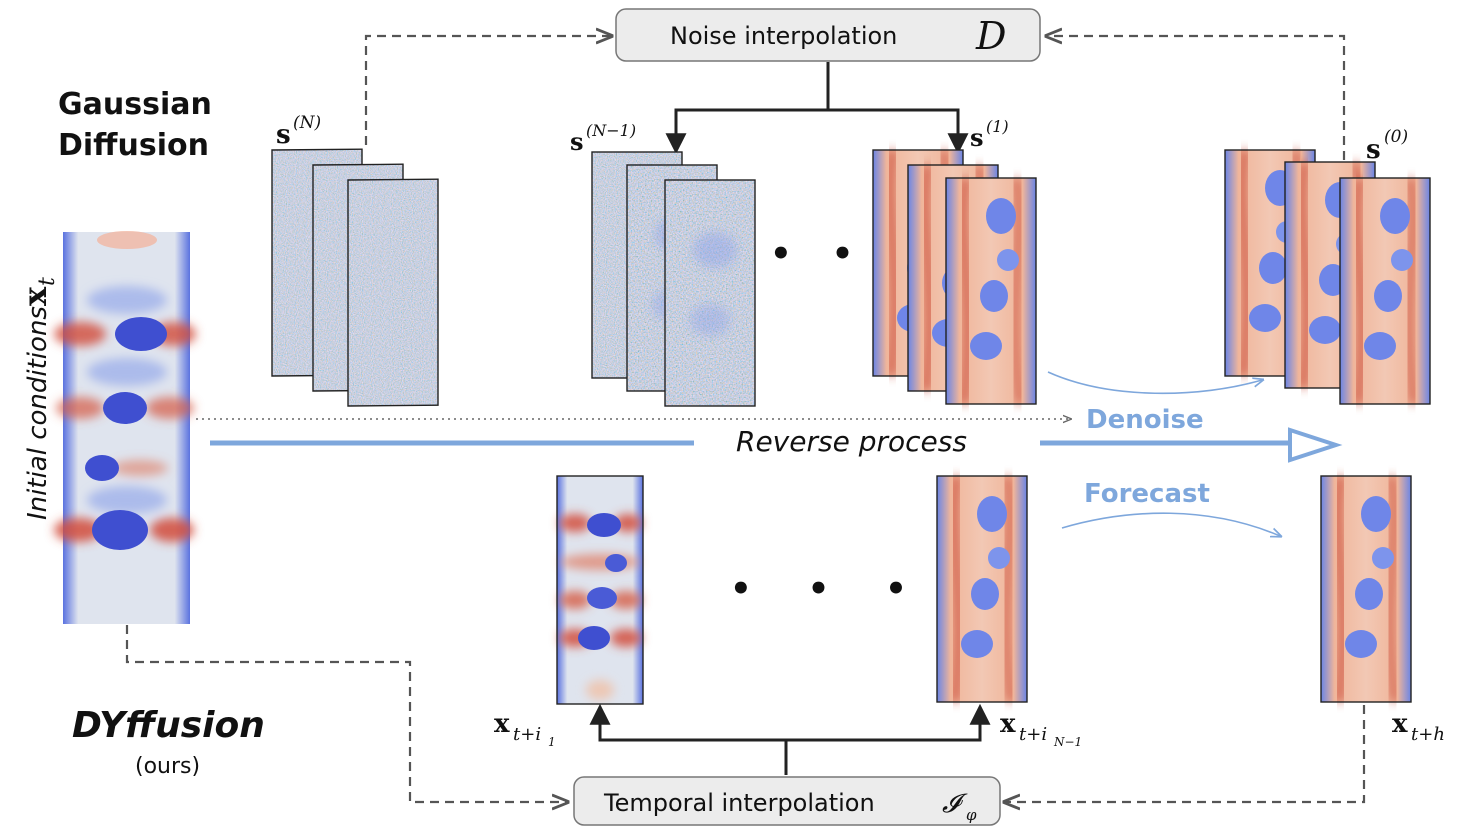 The image size is (1482, 830). I want to click on temporal-interpolation-box: Temporal interpolation 𝓘 φ, so click(787, 801).